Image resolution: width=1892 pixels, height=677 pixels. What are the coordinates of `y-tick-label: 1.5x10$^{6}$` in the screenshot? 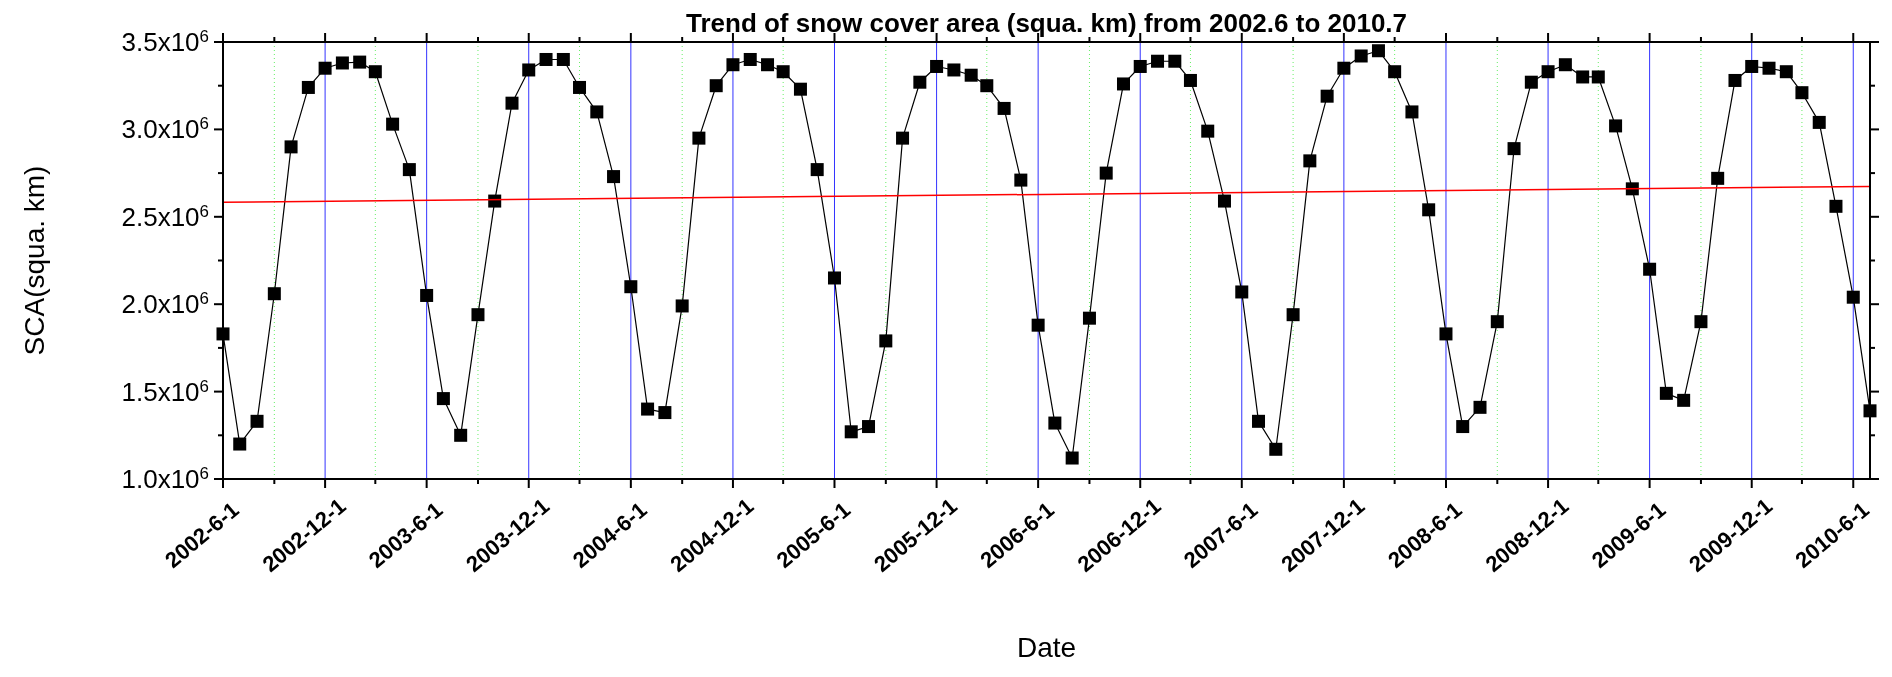 It's located at (165, 391).